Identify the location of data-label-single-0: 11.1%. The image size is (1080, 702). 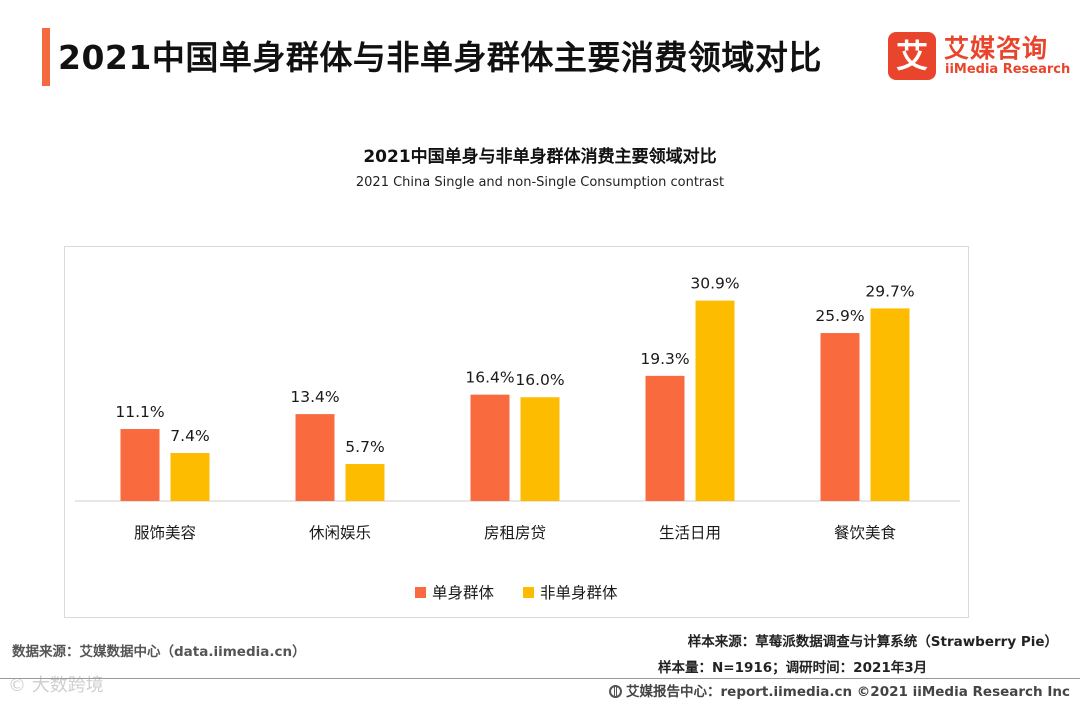
(139, 412).